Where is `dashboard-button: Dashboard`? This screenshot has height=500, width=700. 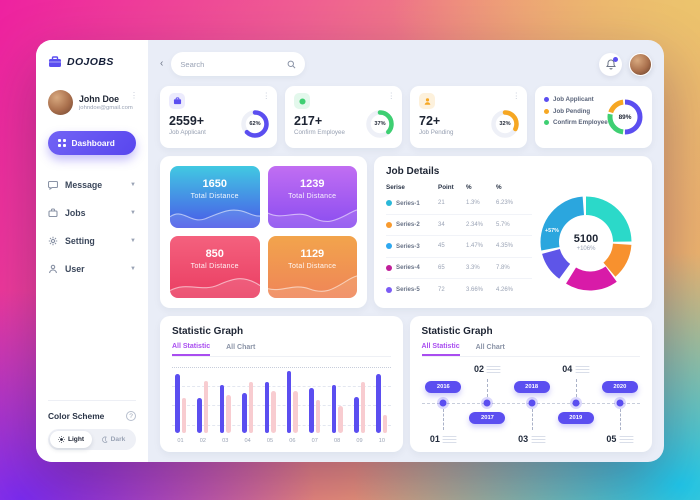
dashboard-button: Dashboard is located at coordinates (92, 143).